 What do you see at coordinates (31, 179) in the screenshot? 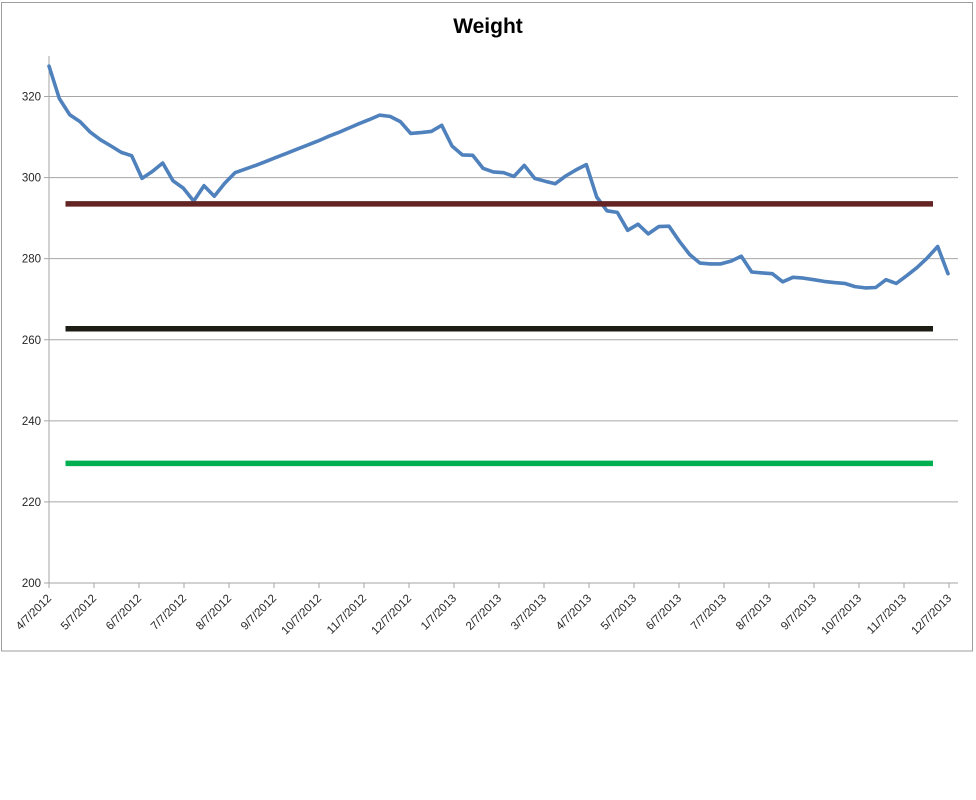
I see `y-tick-label: 300` at bounding box center [31, 179].